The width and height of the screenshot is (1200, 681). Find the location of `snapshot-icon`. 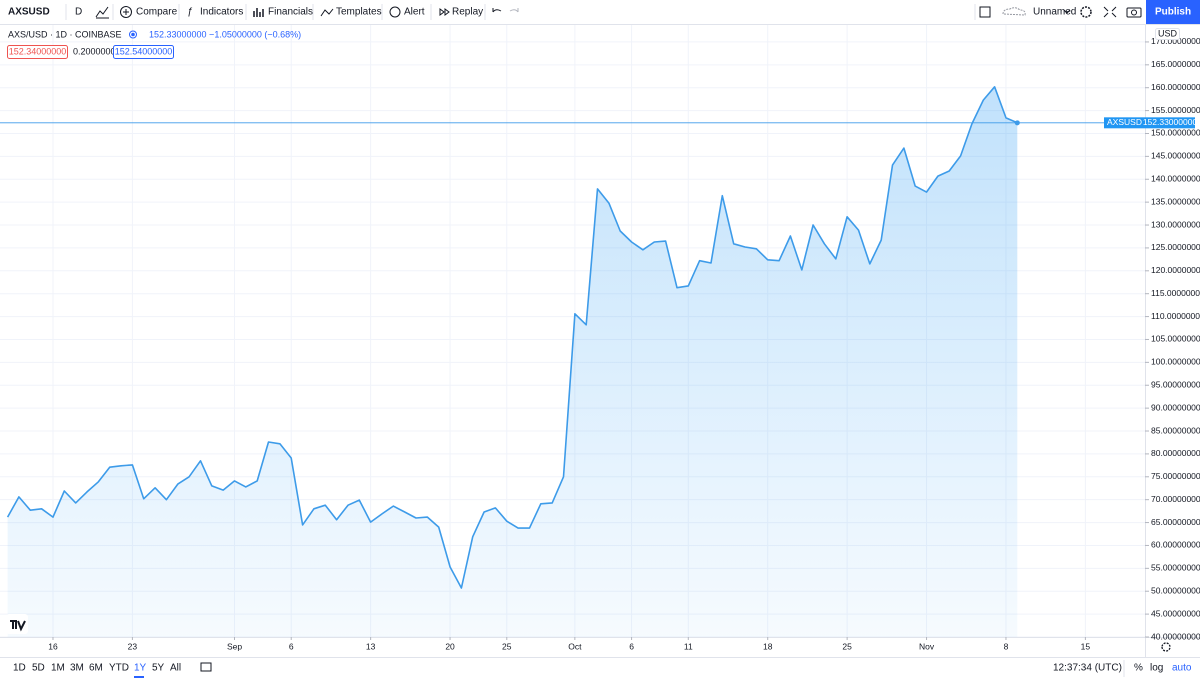

snapshot-icon is located at coordinates (1134, 12).